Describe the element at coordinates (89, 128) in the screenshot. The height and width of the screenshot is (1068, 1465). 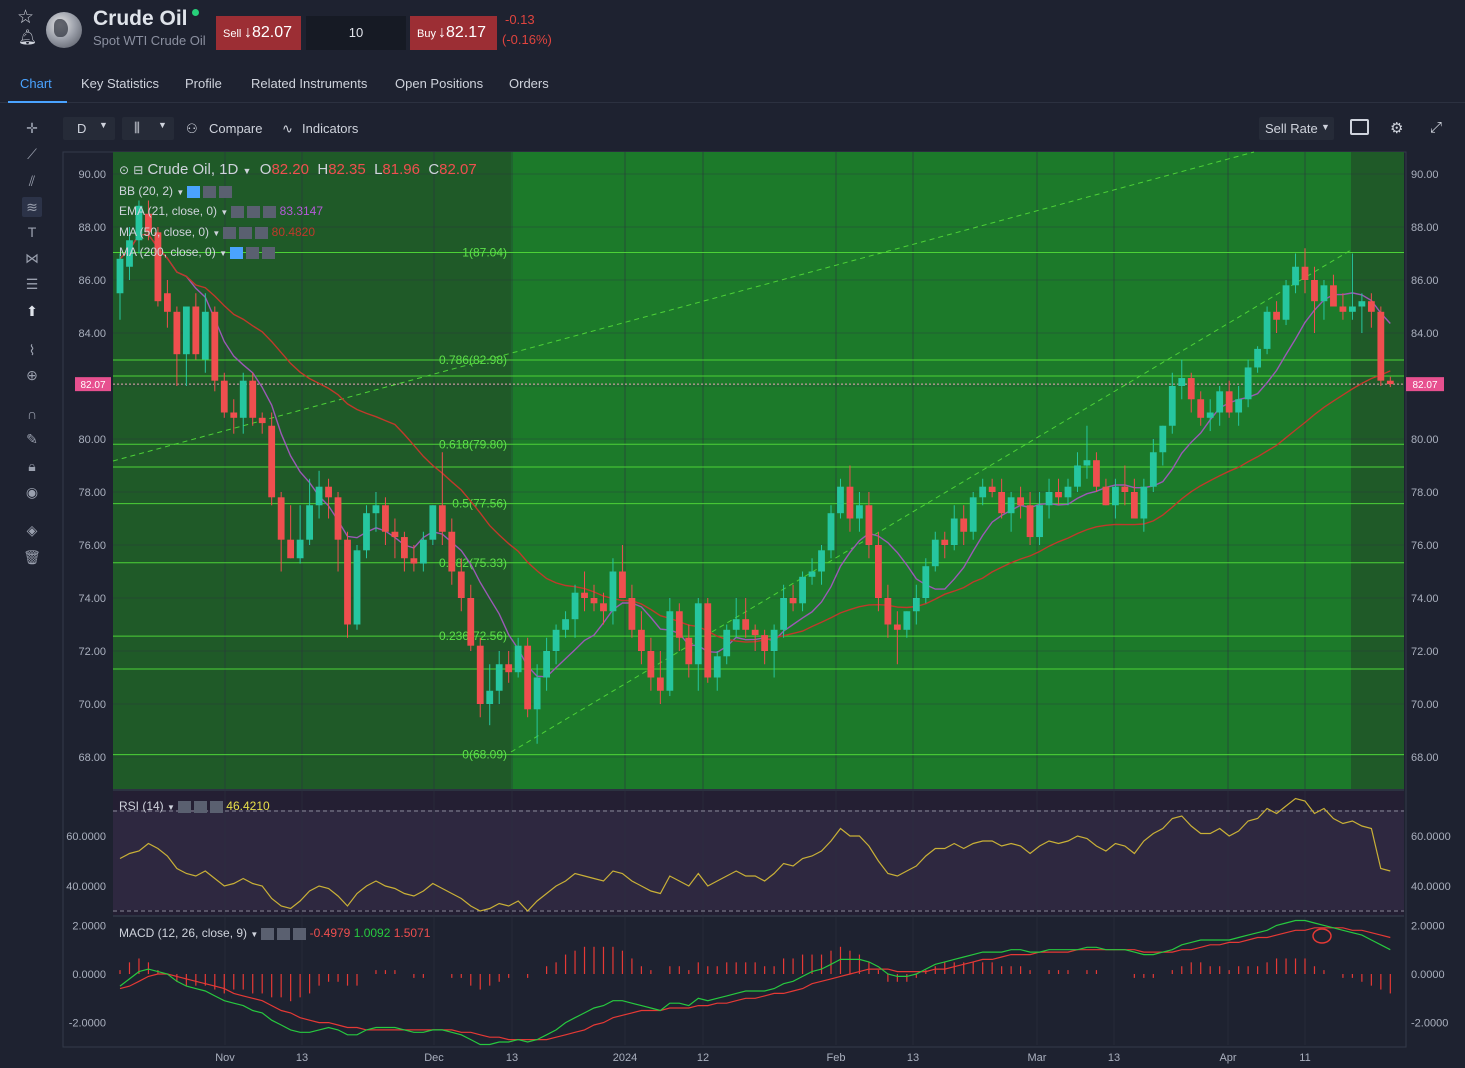
I see `timeframe-select: D ▼` at that location.